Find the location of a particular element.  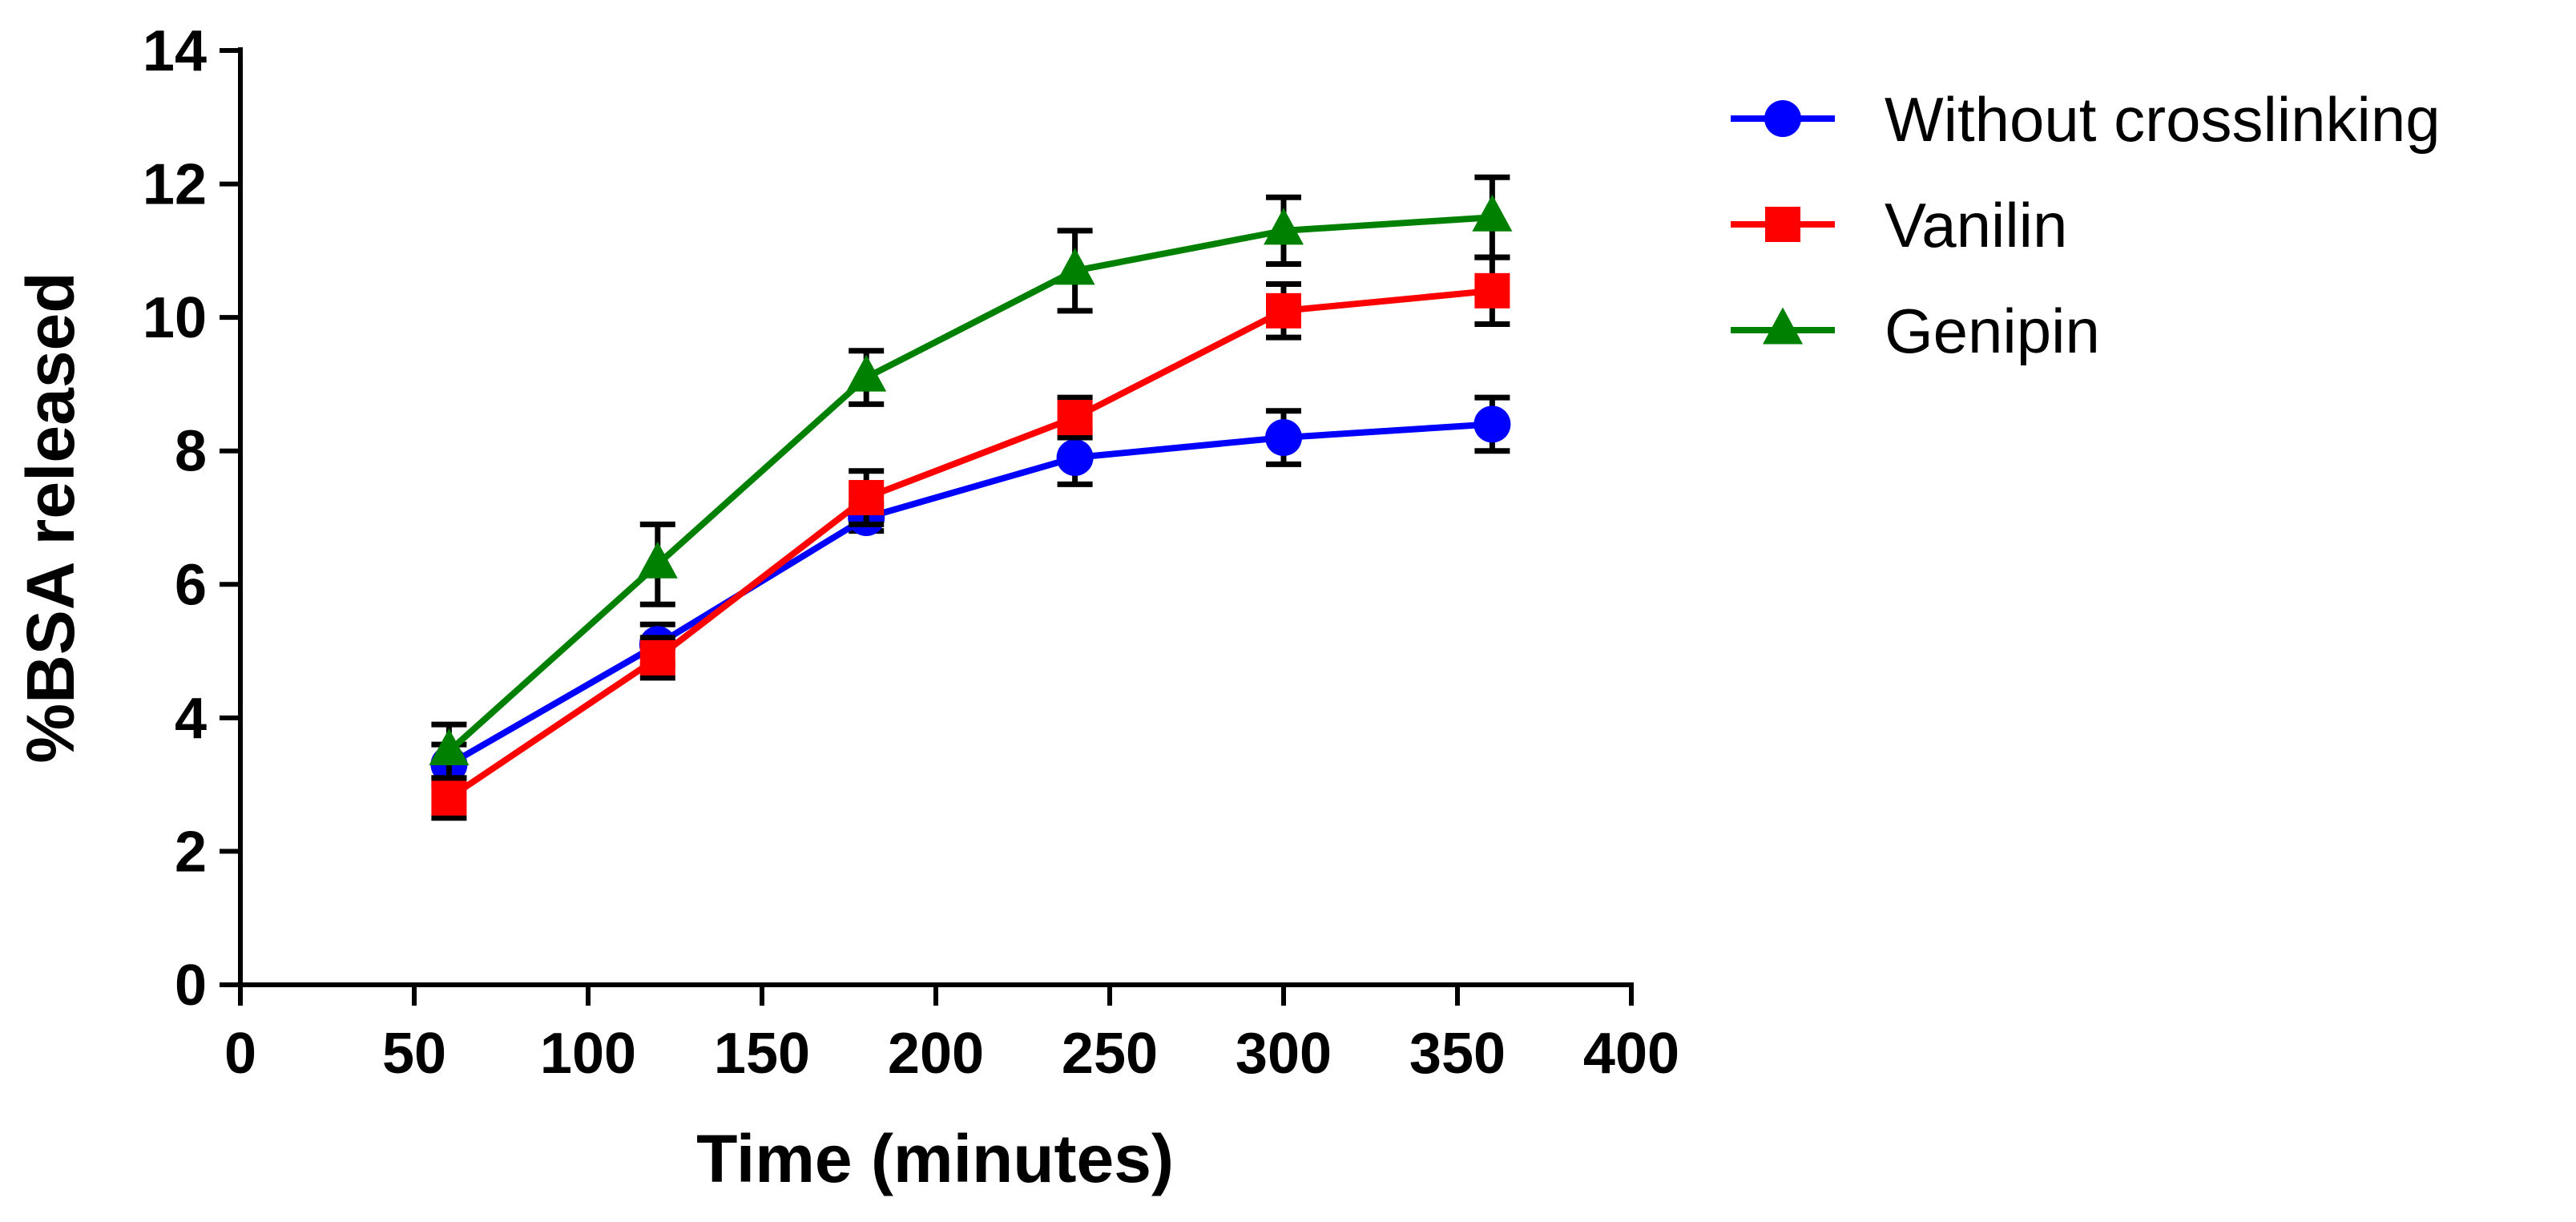

legend-item-genipin: Genipin is located at coordinates (1915, 331).